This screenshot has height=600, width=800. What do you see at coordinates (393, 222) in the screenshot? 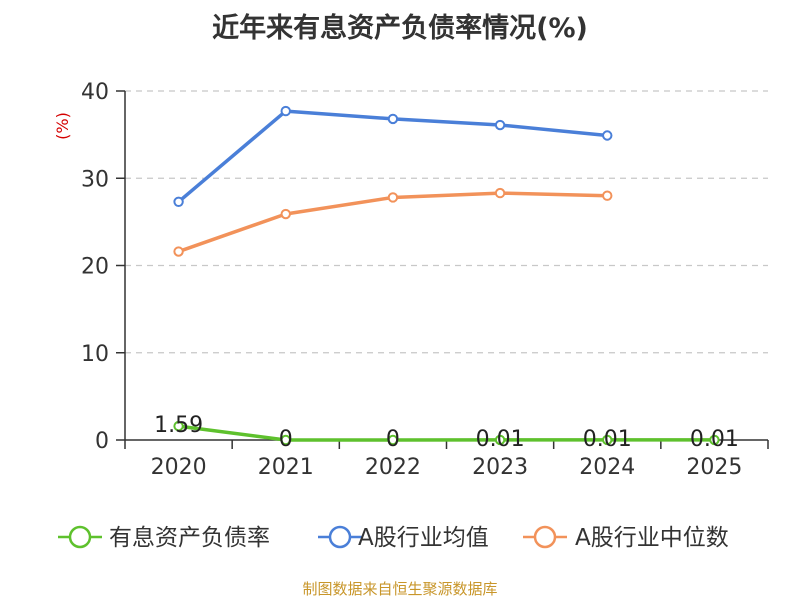
I see `series-A股行业中位数` at bounding box center [393, 222].